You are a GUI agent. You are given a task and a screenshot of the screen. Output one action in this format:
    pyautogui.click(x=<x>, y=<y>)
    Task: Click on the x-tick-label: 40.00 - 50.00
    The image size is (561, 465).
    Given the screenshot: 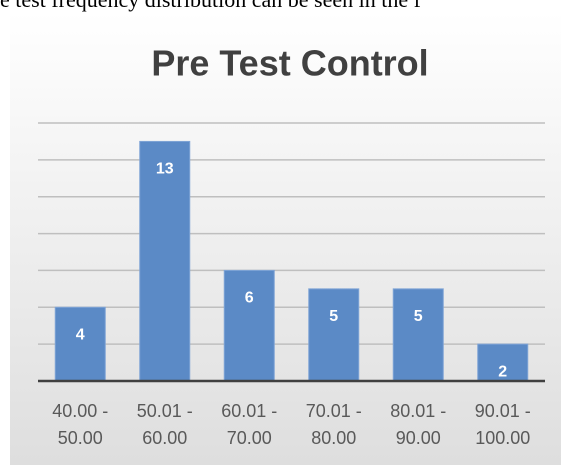 What is the action you would take?
    pyautogui.click(x=80, y=424)
    